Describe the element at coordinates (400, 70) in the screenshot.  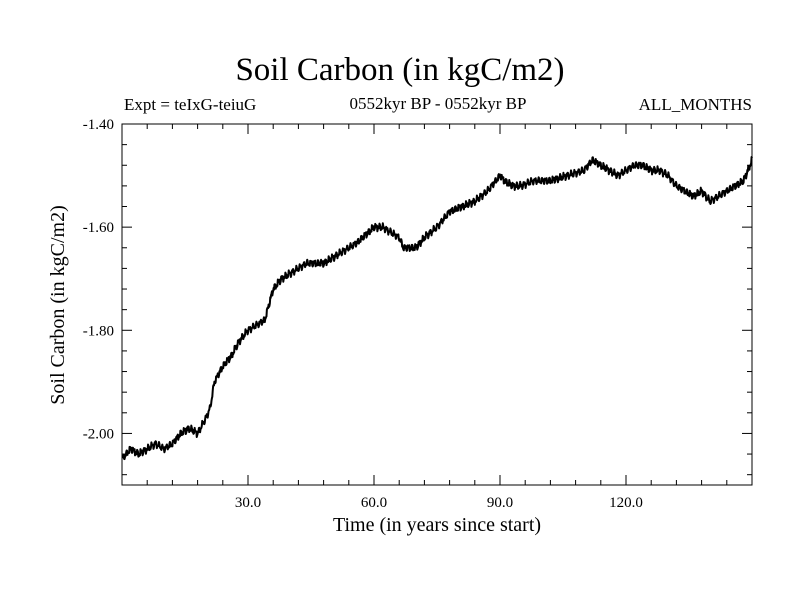
I see `chart-title: Soil Carbon (in kgC/m2)` at that location.